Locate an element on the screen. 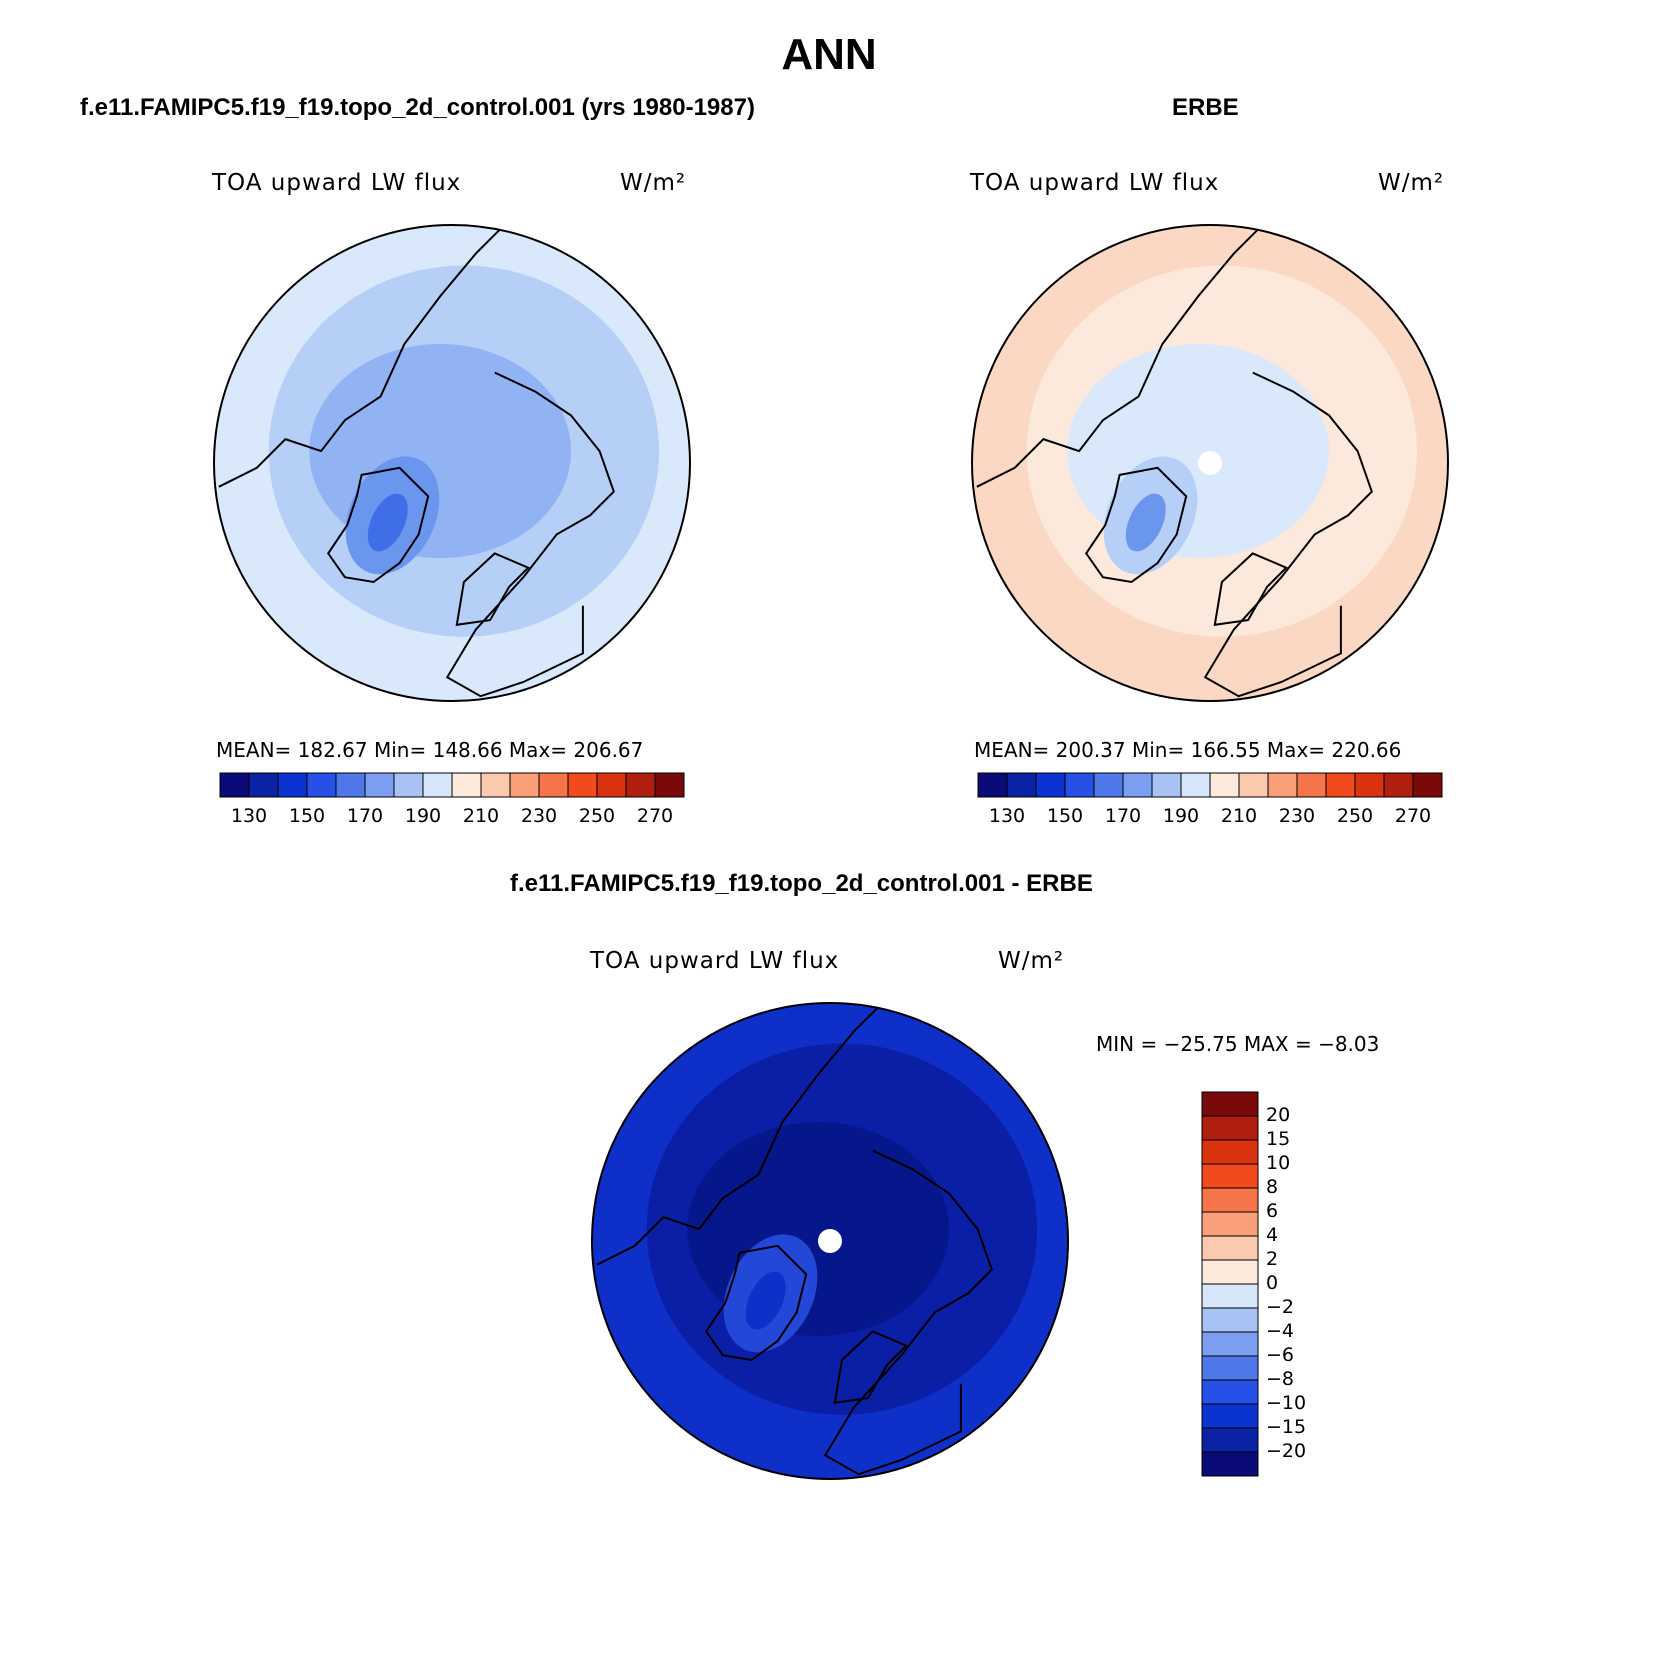 The height and width of the screenshot is (1661, 1658). model-colorbar-tick-label: 210 is located at coordinates (481, 816).